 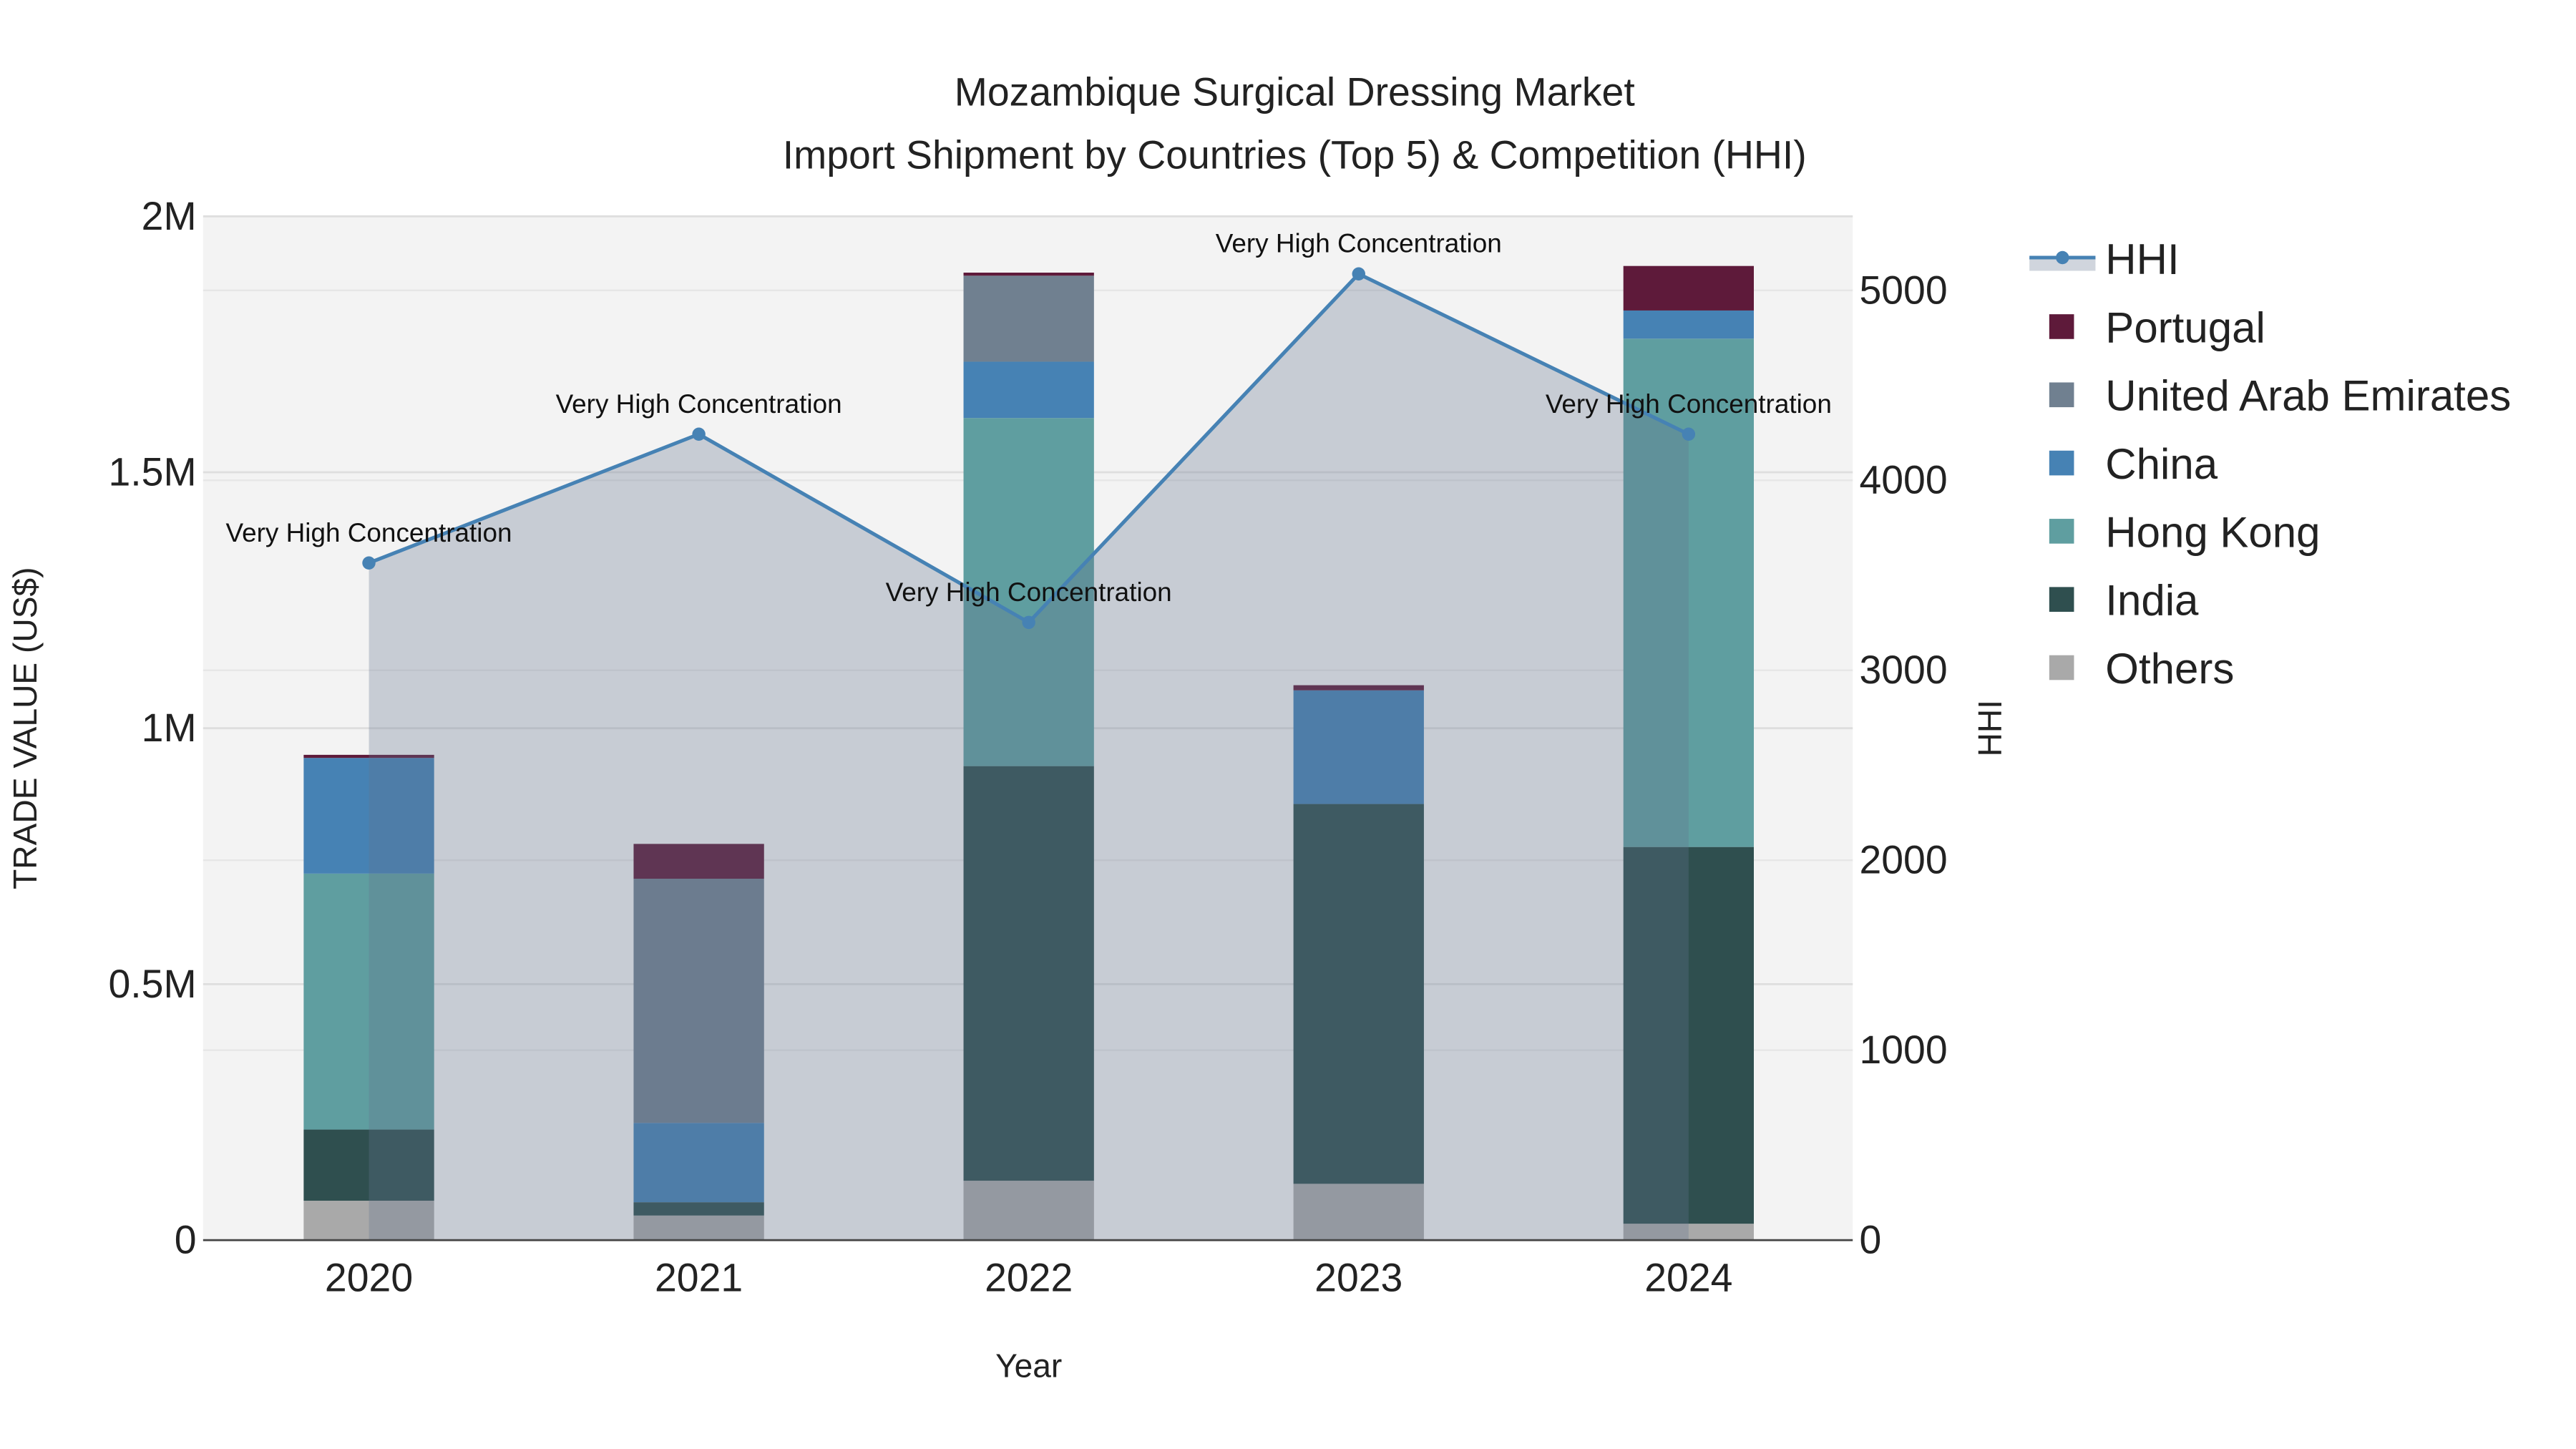 I want to click on legend-label: United Arab Emirates, so click(x=2308, y=396).